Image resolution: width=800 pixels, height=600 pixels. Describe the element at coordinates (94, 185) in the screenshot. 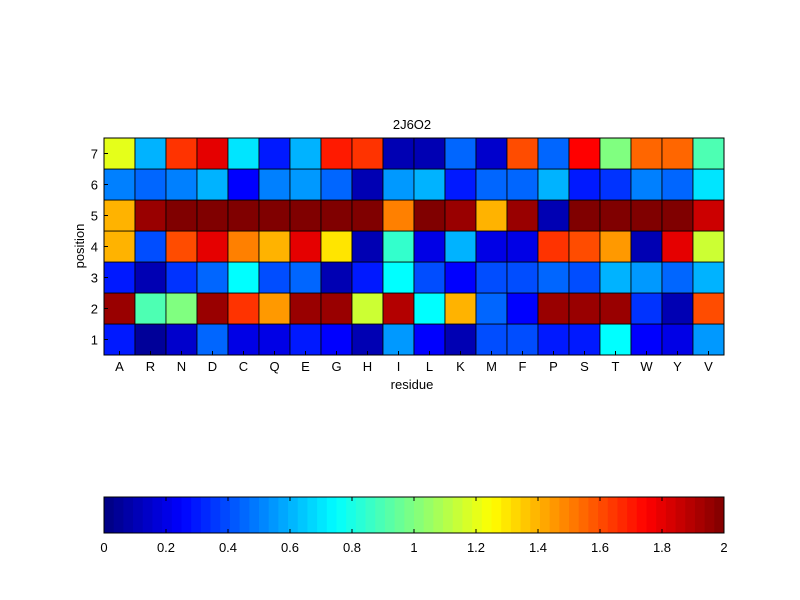

I see `y-tick-label: 6` at that location.